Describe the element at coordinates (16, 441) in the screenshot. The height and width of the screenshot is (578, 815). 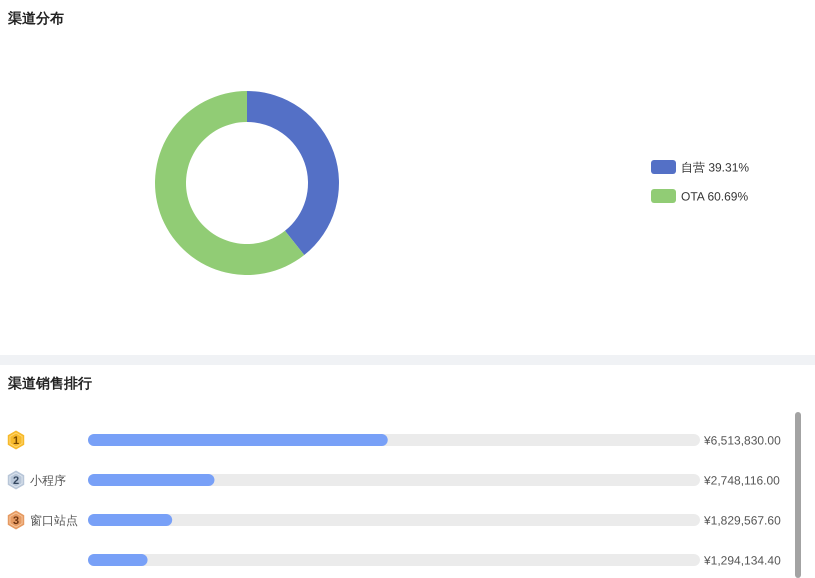
I see `text: 1` at that location.